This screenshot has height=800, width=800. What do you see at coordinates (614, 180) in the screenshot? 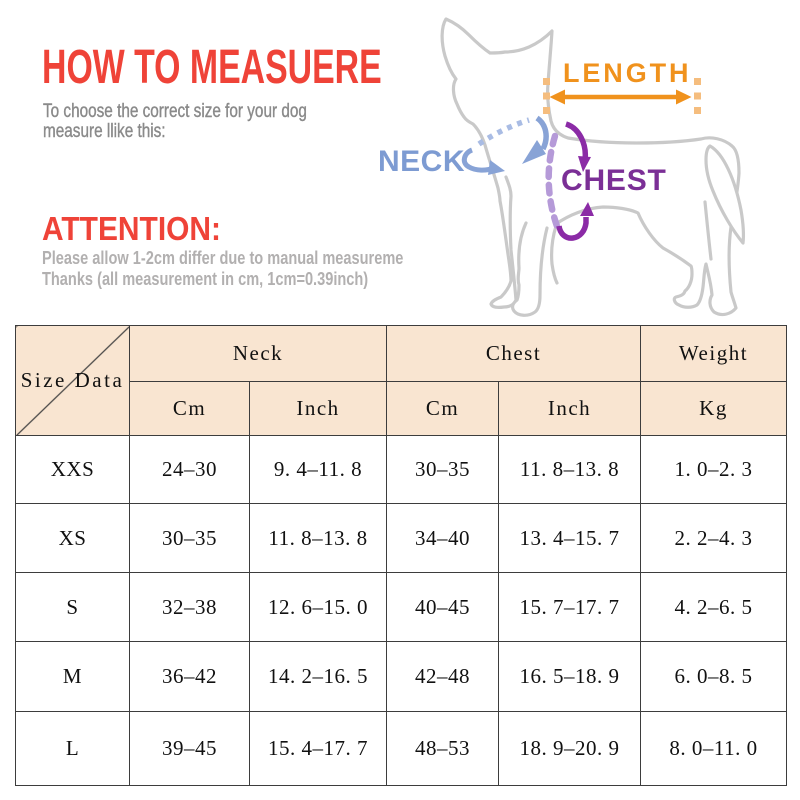
I see `svg-text: CHEST` at bounding box center [614, 180].